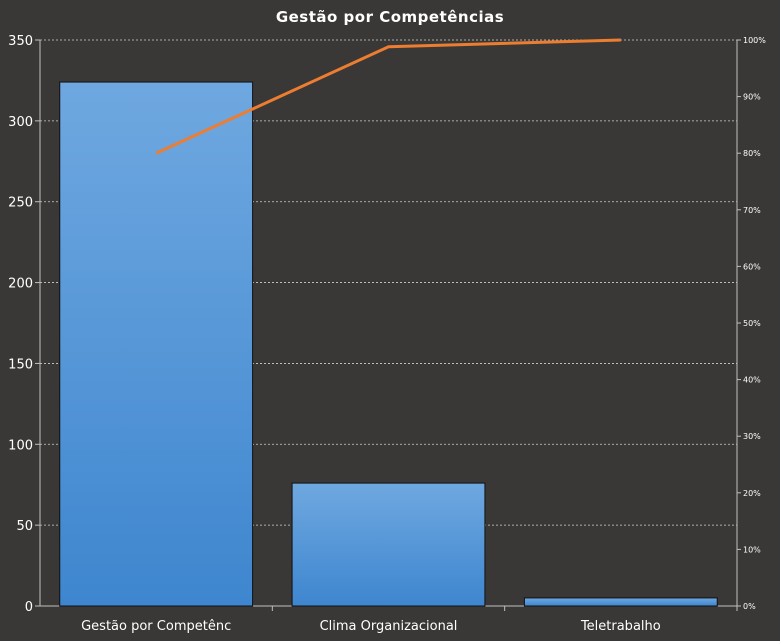 The width and height of the screenshot is (780, 641). I want to click on y2-axis-tick-label: 40%, so click(752, 380).